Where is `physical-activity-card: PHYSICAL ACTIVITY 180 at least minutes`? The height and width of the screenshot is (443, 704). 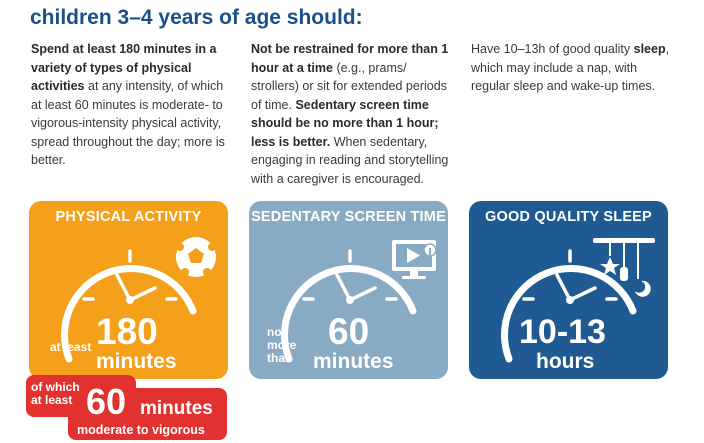
physical-activity-card: PHYSICAL ACTIVITY 180 at least minutes is located at coordinates (128, 290).